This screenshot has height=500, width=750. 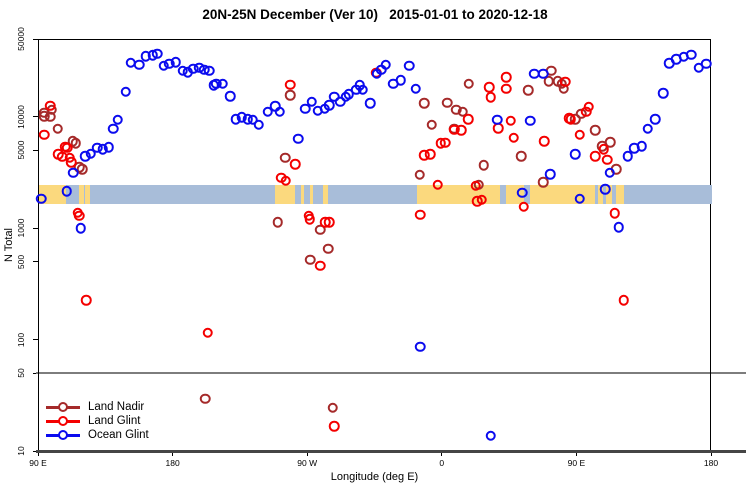 What do you see at coordinates (391, 451) in the screenshot?
I see `x-axis-baseline` at bounding box center [391, 451].